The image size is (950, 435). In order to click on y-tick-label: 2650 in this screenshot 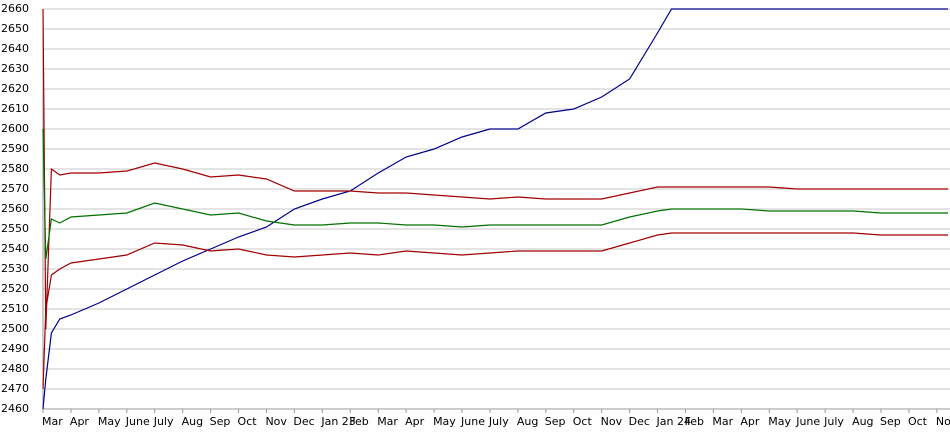, I will do `click(15, 28)`.